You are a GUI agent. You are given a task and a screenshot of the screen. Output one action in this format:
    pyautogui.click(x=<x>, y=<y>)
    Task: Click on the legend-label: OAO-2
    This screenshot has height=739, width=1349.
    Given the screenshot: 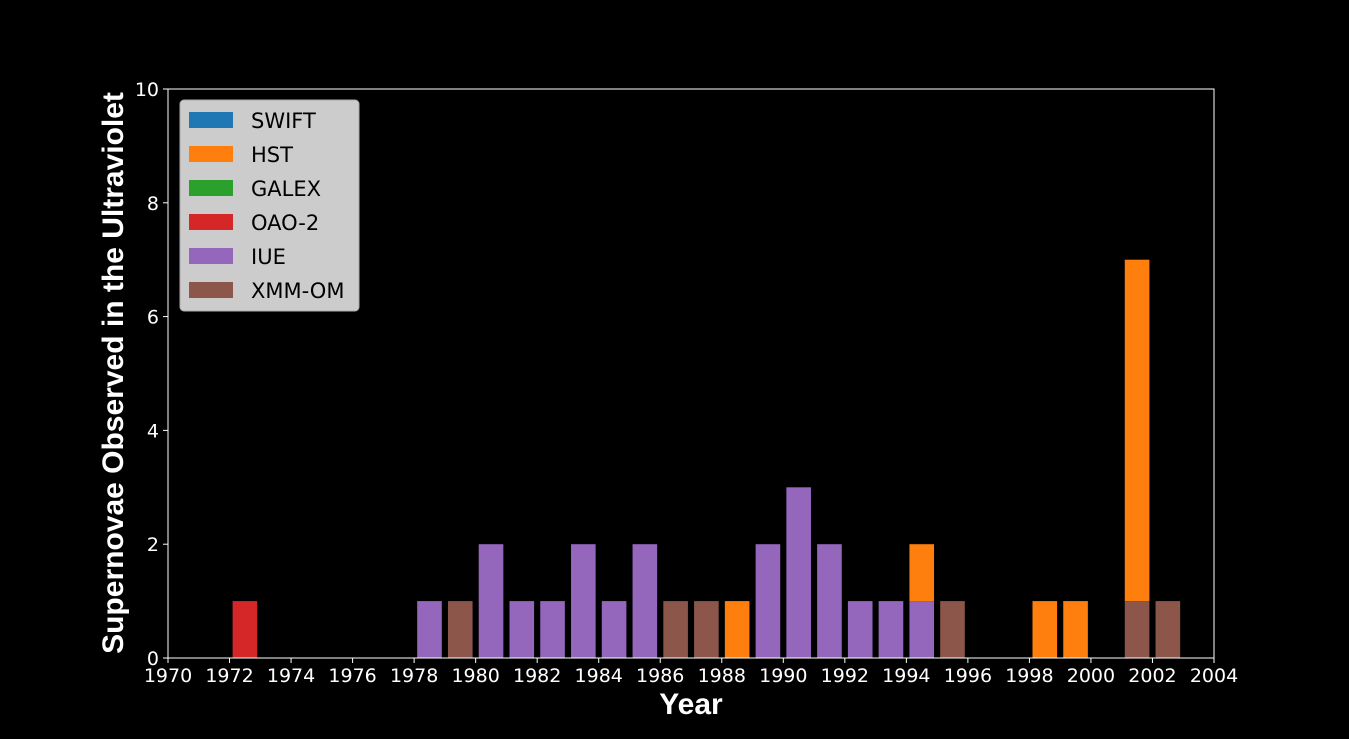 What is the action you would take?
    pyautogui.click(x=285, y=223)
    